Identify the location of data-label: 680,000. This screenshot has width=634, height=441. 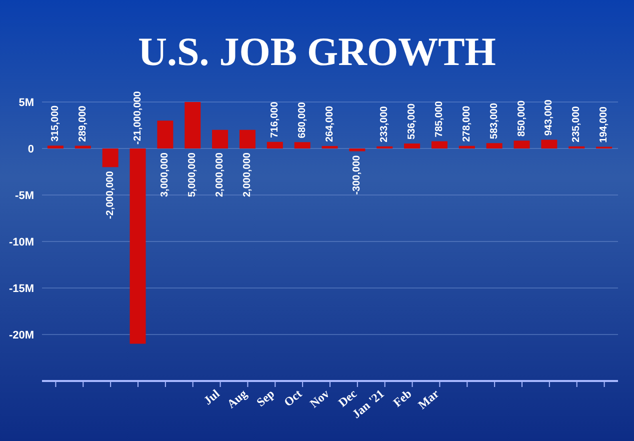
(302, 120).